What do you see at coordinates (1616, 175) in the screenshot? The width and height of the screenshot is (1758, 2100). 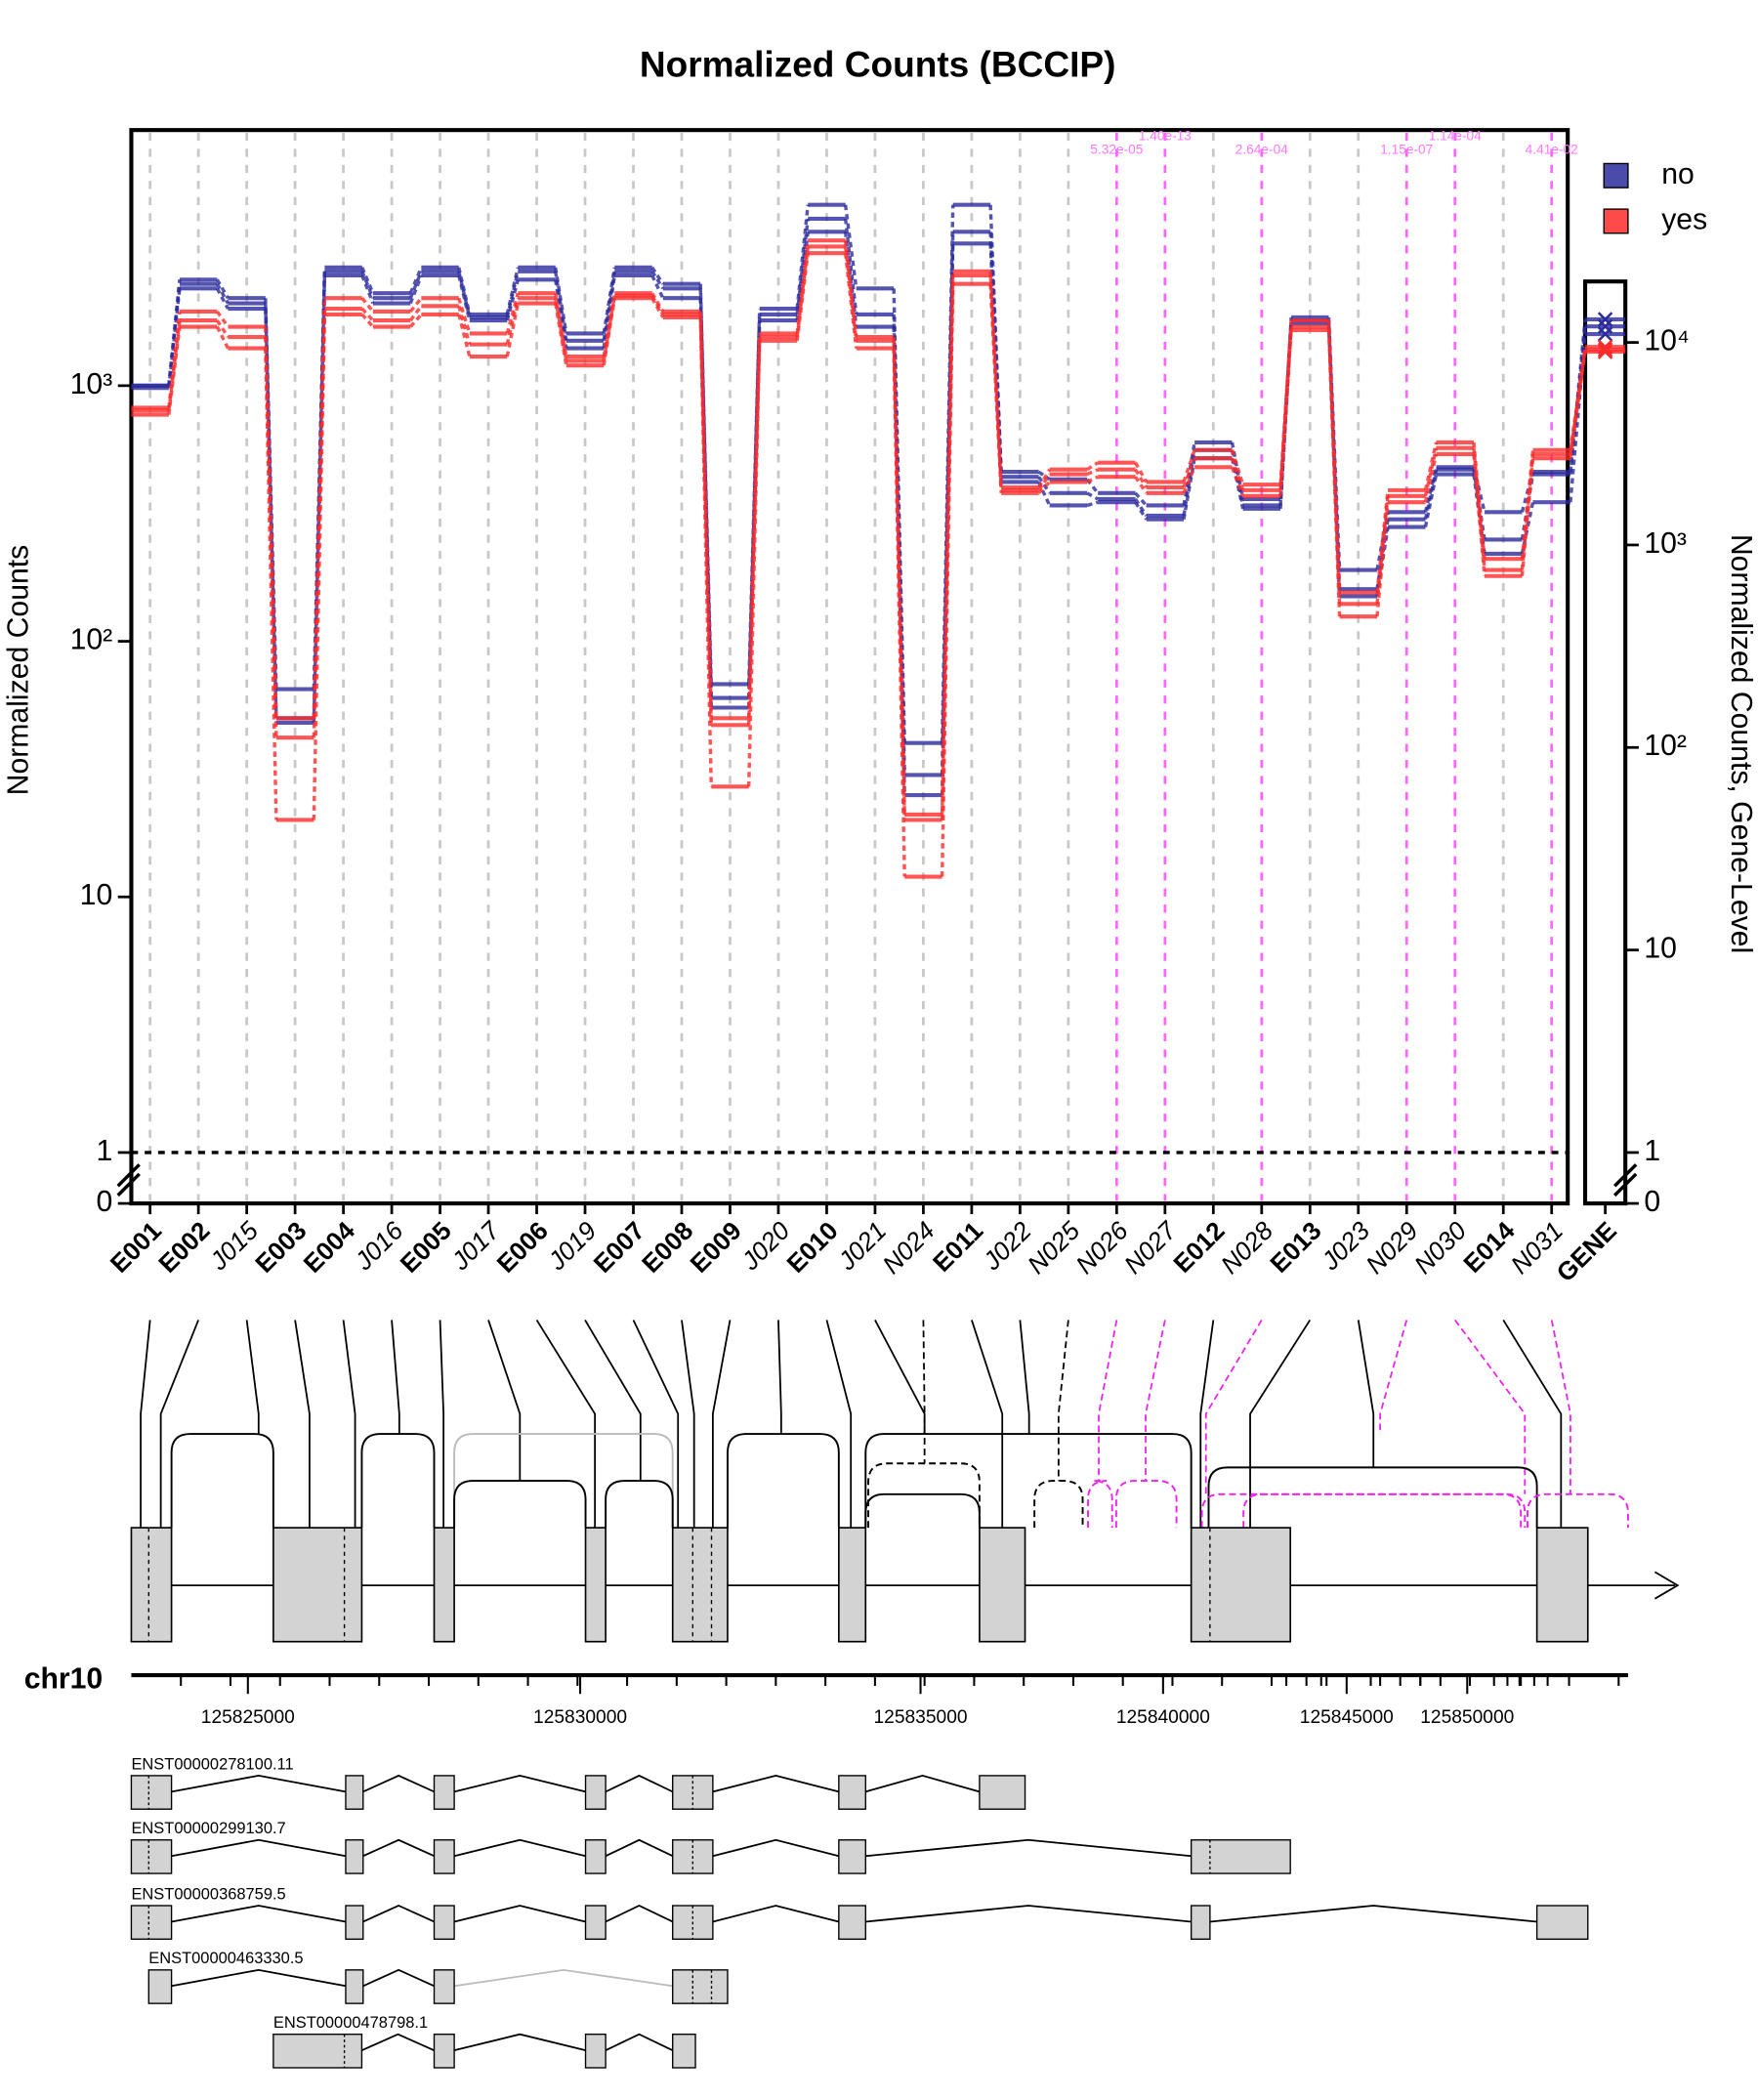 I see `legend-swatch` at bounding box center [1616, 175].